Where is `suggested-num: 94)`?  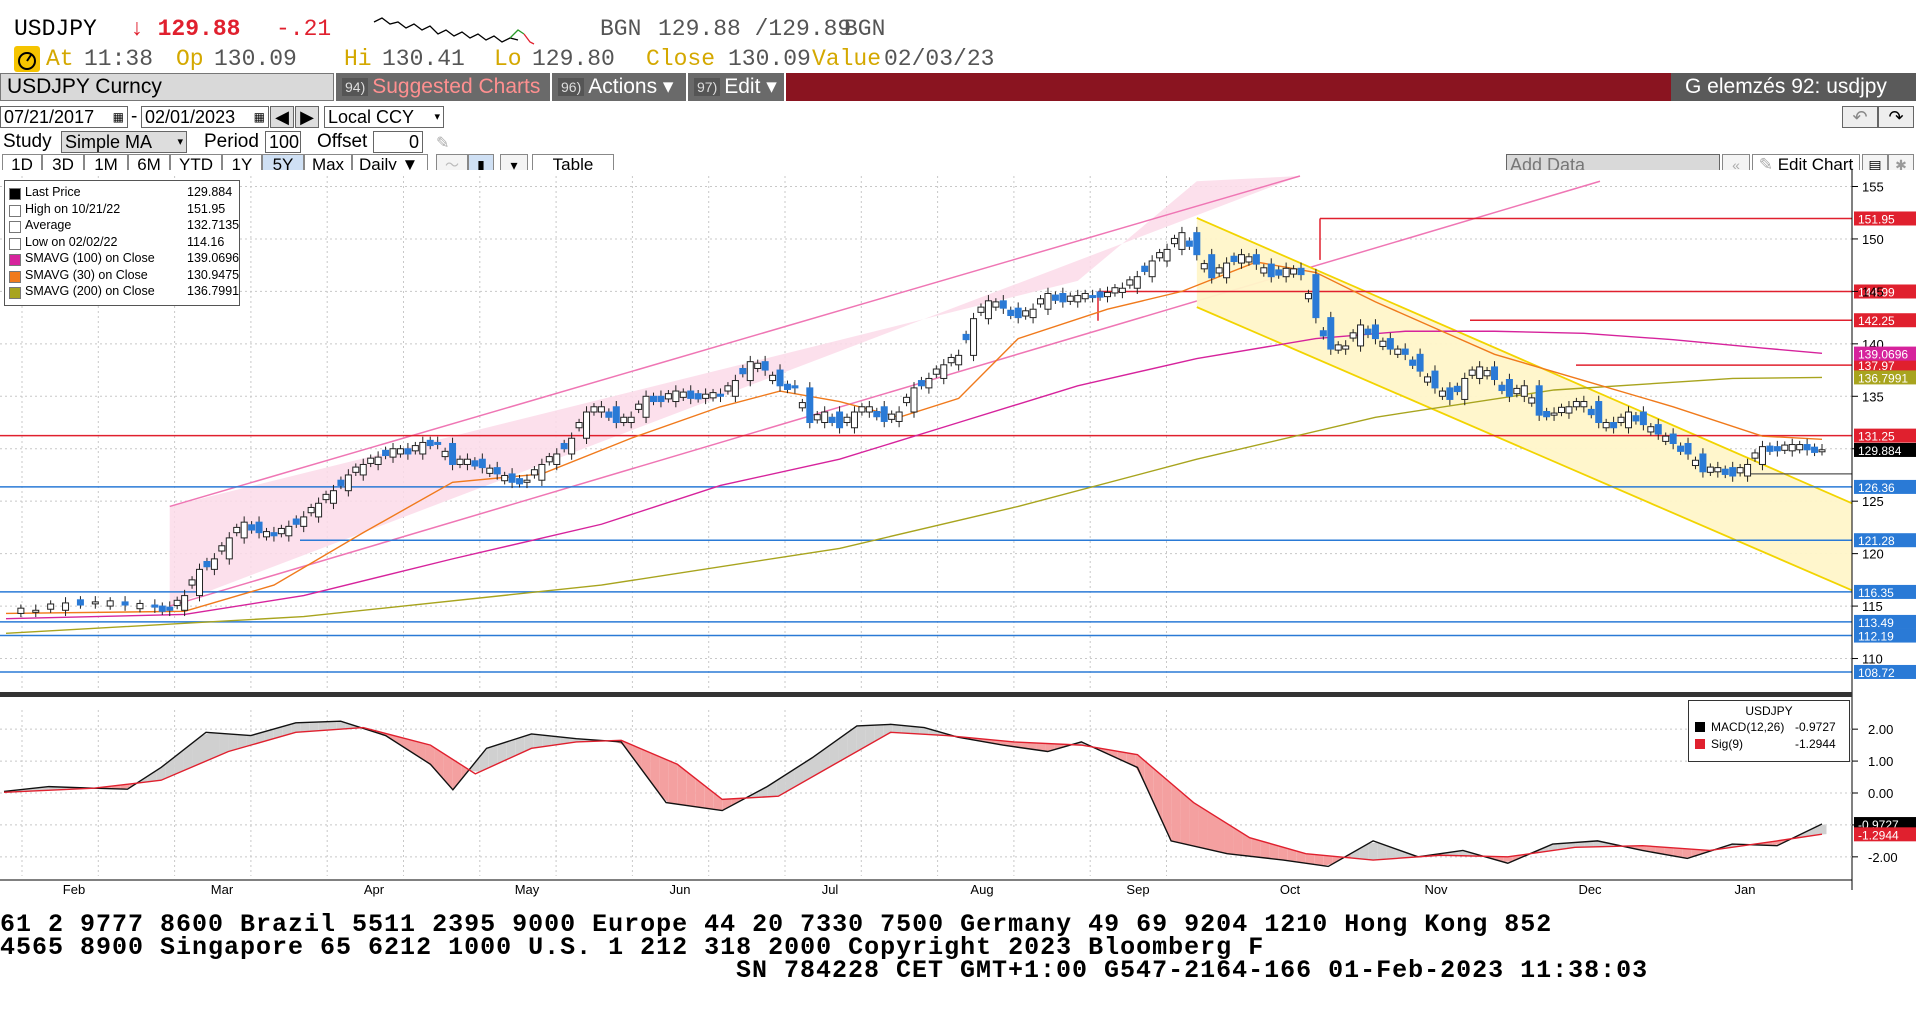 suggested-num: 94) is located at coordinates (355, 87).